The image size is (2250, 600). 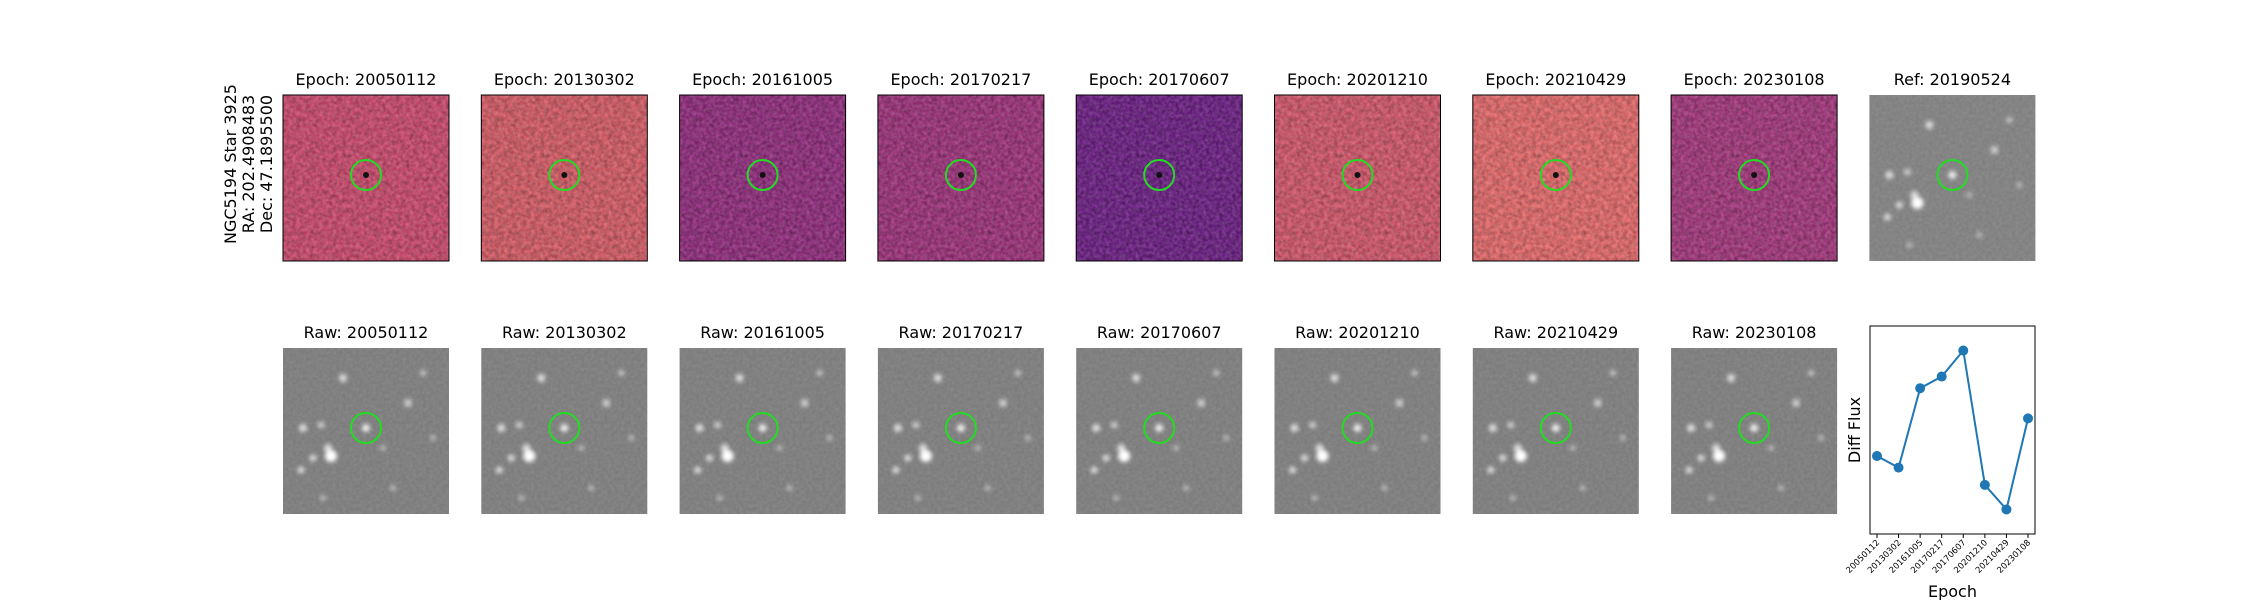 What do you see at coordinates (366, 332) in the screenshot?
I see `panel-title: Raw: 20050112` at bounding box center [366, 332].